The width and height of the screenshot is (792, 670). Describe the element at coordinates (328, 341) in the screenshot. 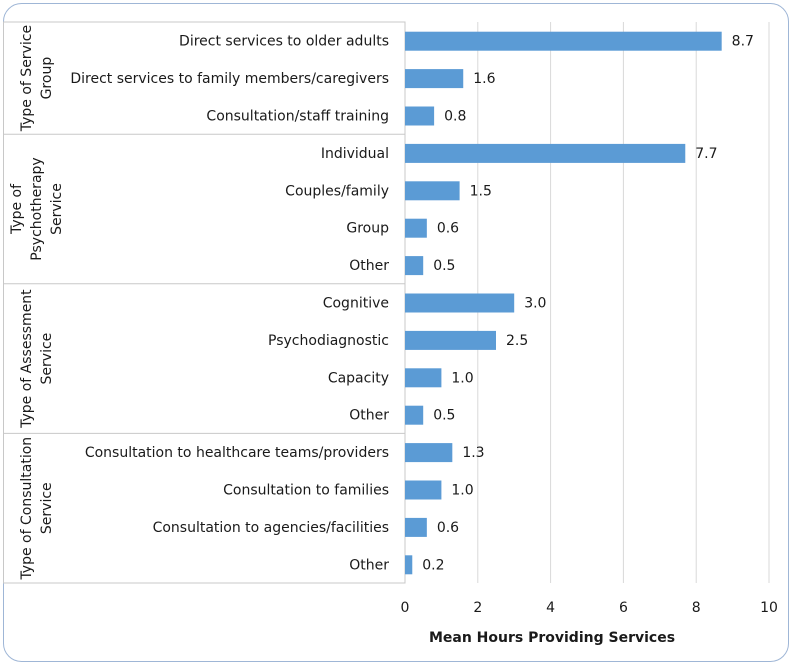

I see `category-label: Psychodiagnostic` at that location.